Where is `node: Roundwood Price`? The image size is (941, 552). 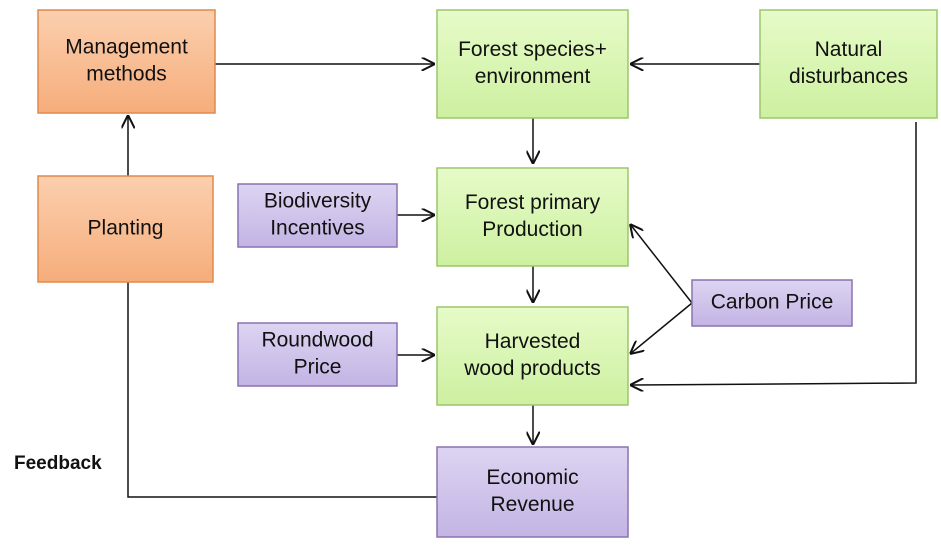
node: Roundwood Price is located at coordinates (317, 354).